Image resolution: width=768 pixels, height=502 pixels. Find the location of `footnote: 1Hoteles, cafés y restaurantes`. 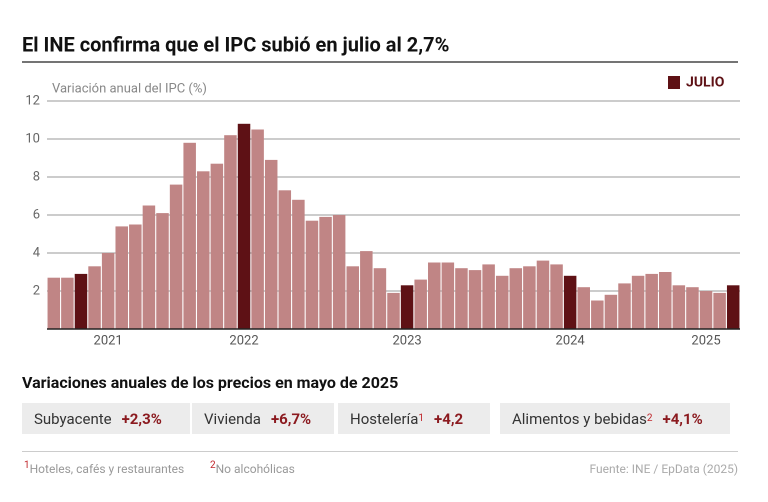

footnote: 1Hoteles, cafés y restaurantes is located at coordinates (104, 468).